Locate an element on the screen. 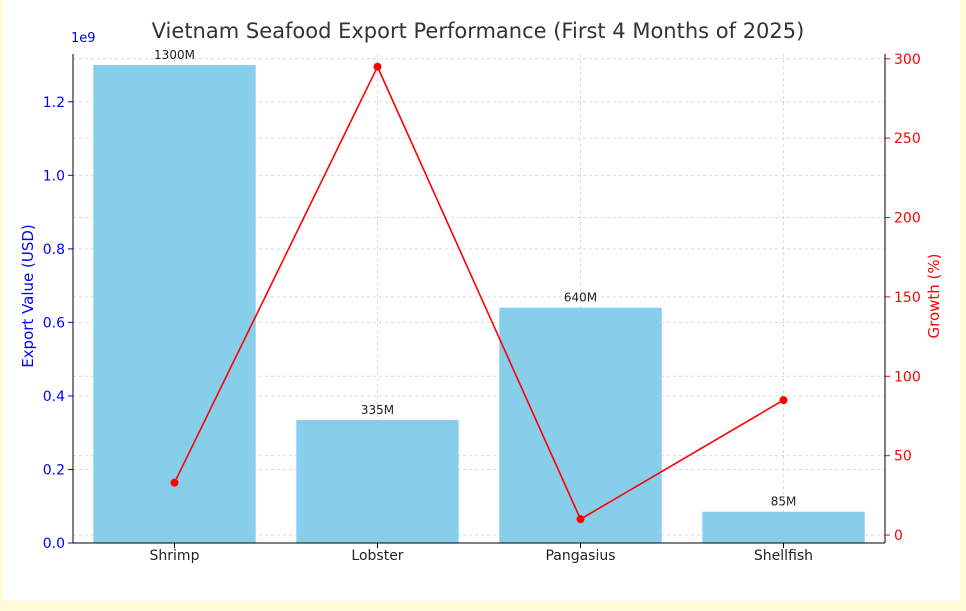  y-tick-label-right: 50 is located at coordinates (903, 457).